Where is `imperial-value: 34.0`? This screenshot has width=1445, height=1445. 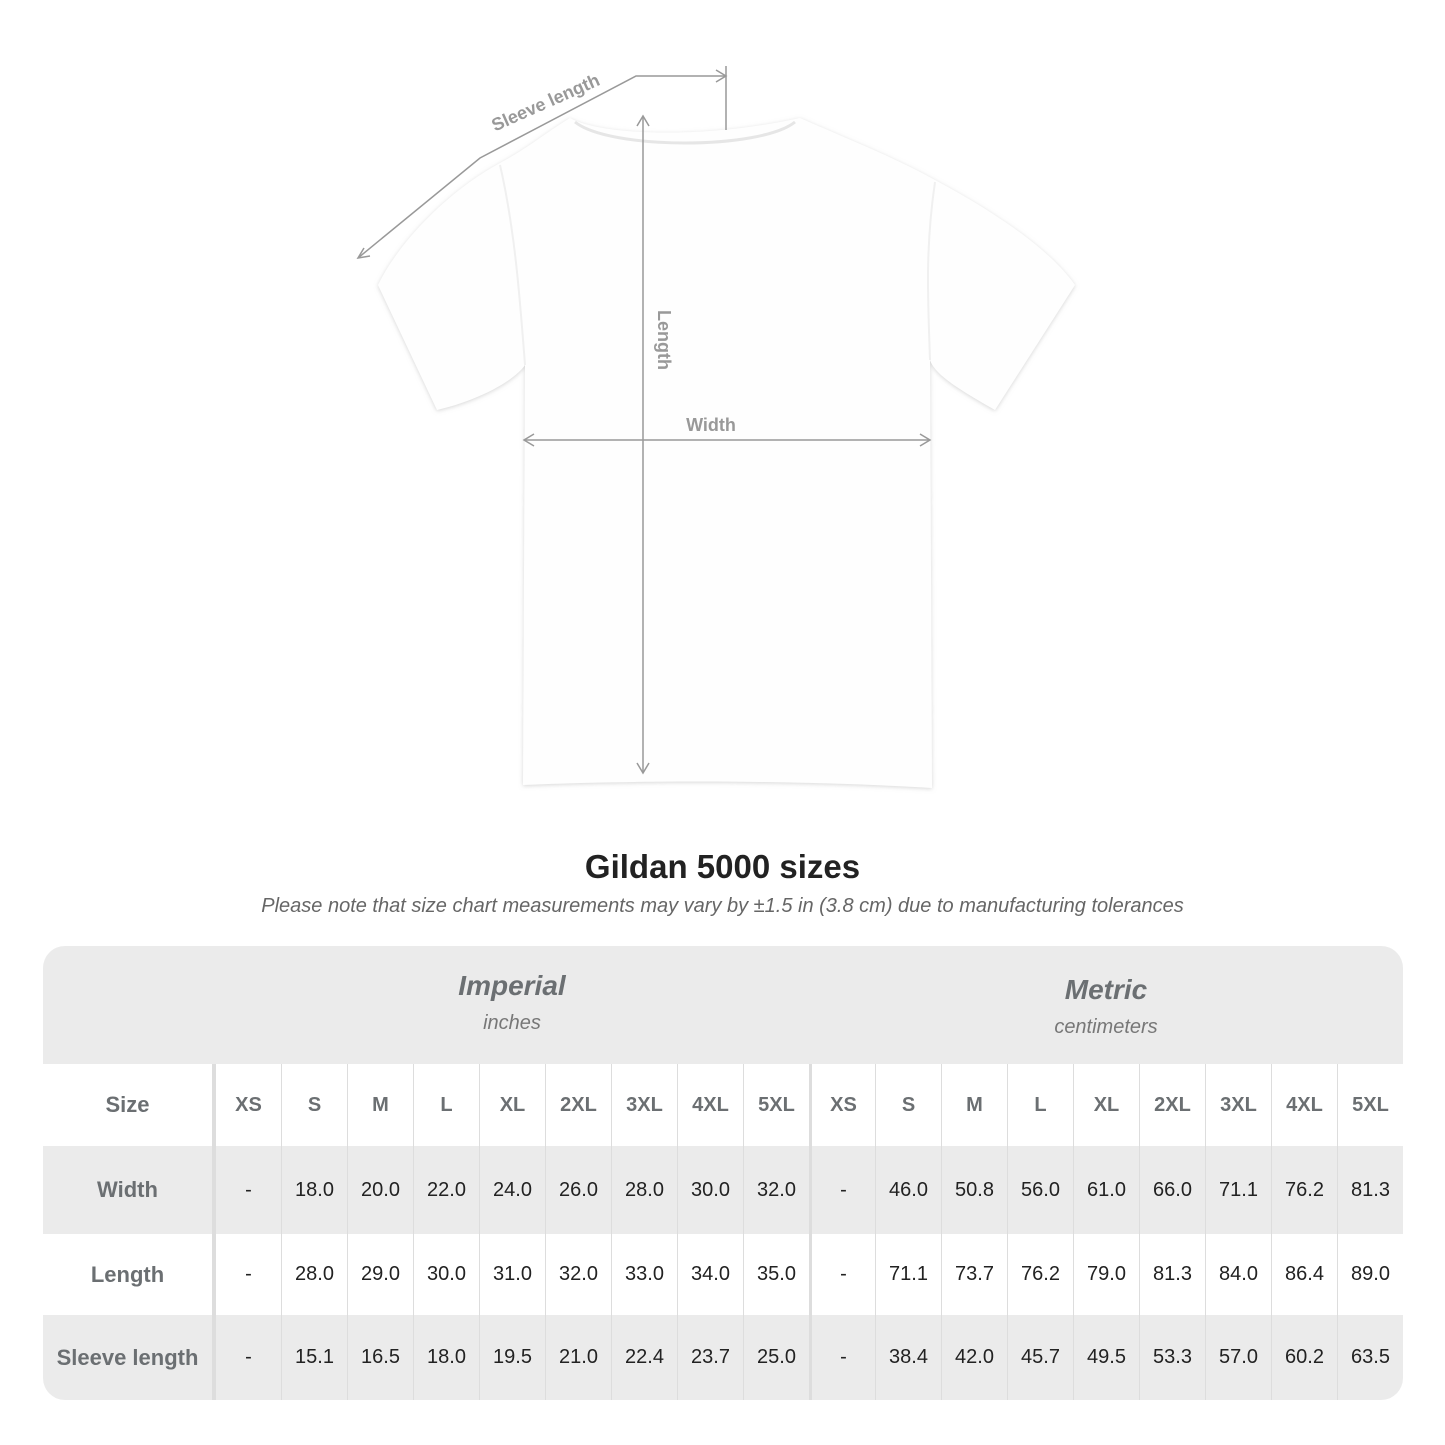
imperial-value: 34.0 is located at coordinates (710, 1274).